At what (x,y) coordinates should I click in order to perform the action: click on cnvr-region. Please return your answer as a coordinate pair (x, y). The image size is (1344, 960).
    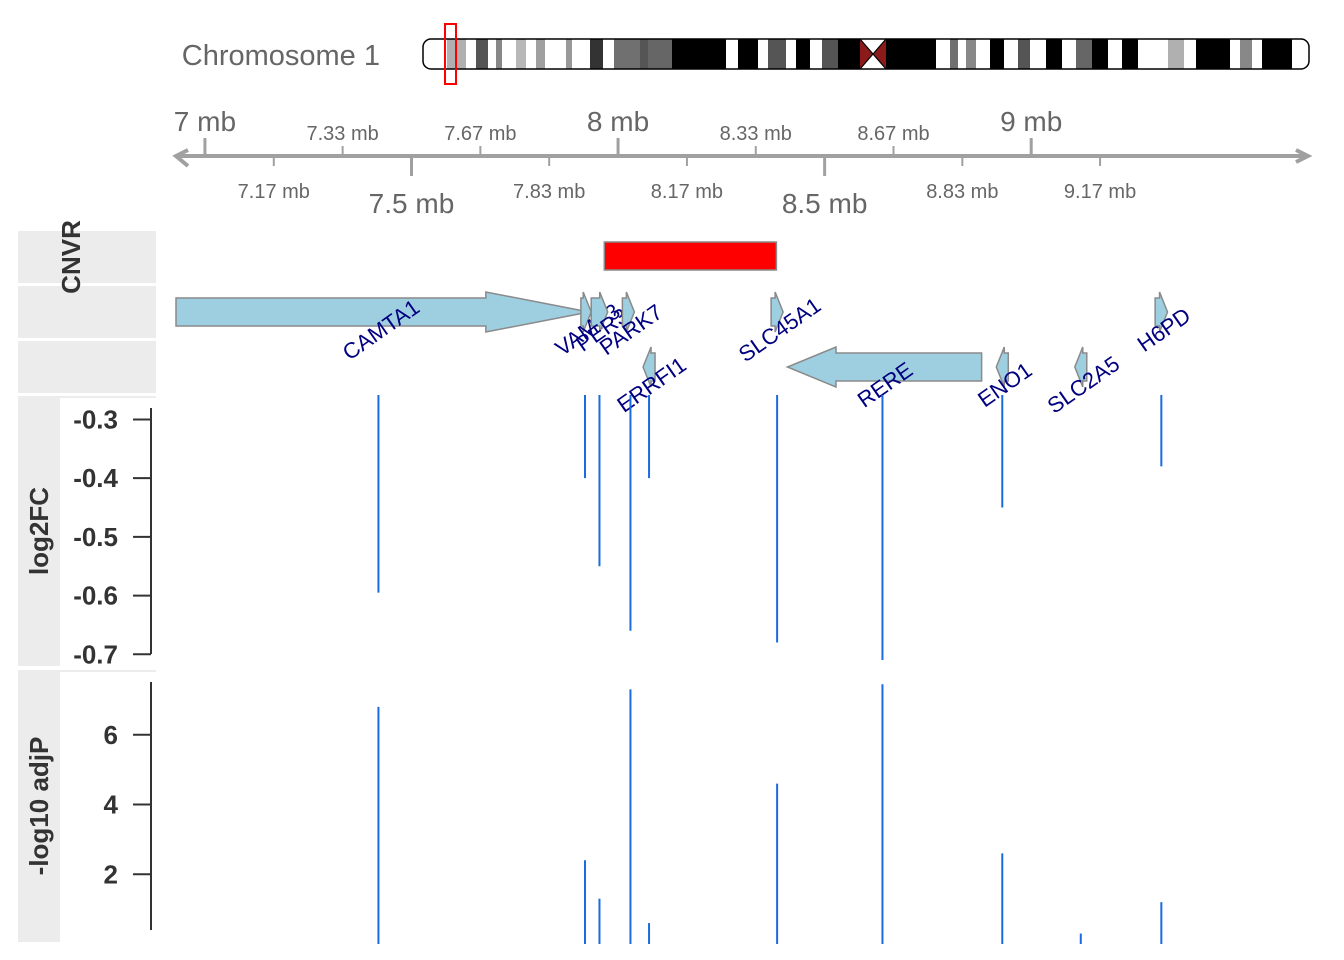
    Looking at the image, I should click on (690, 256).